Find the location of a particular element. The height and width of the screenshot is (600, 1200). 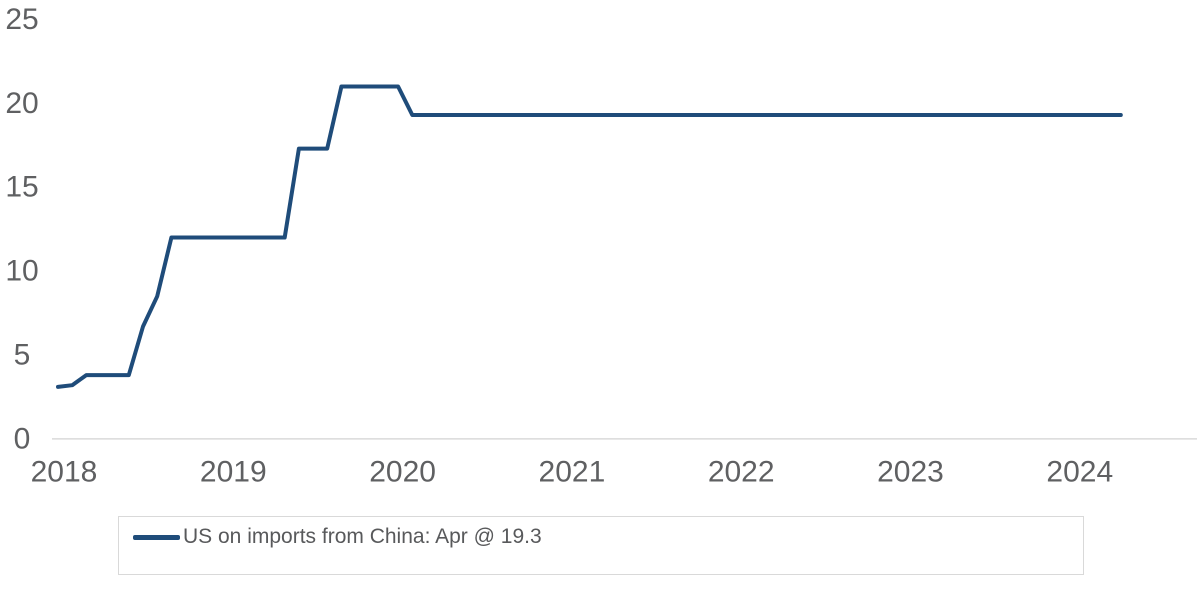

y-axis-tick-label: 20 is located at coordinates (21, 103).